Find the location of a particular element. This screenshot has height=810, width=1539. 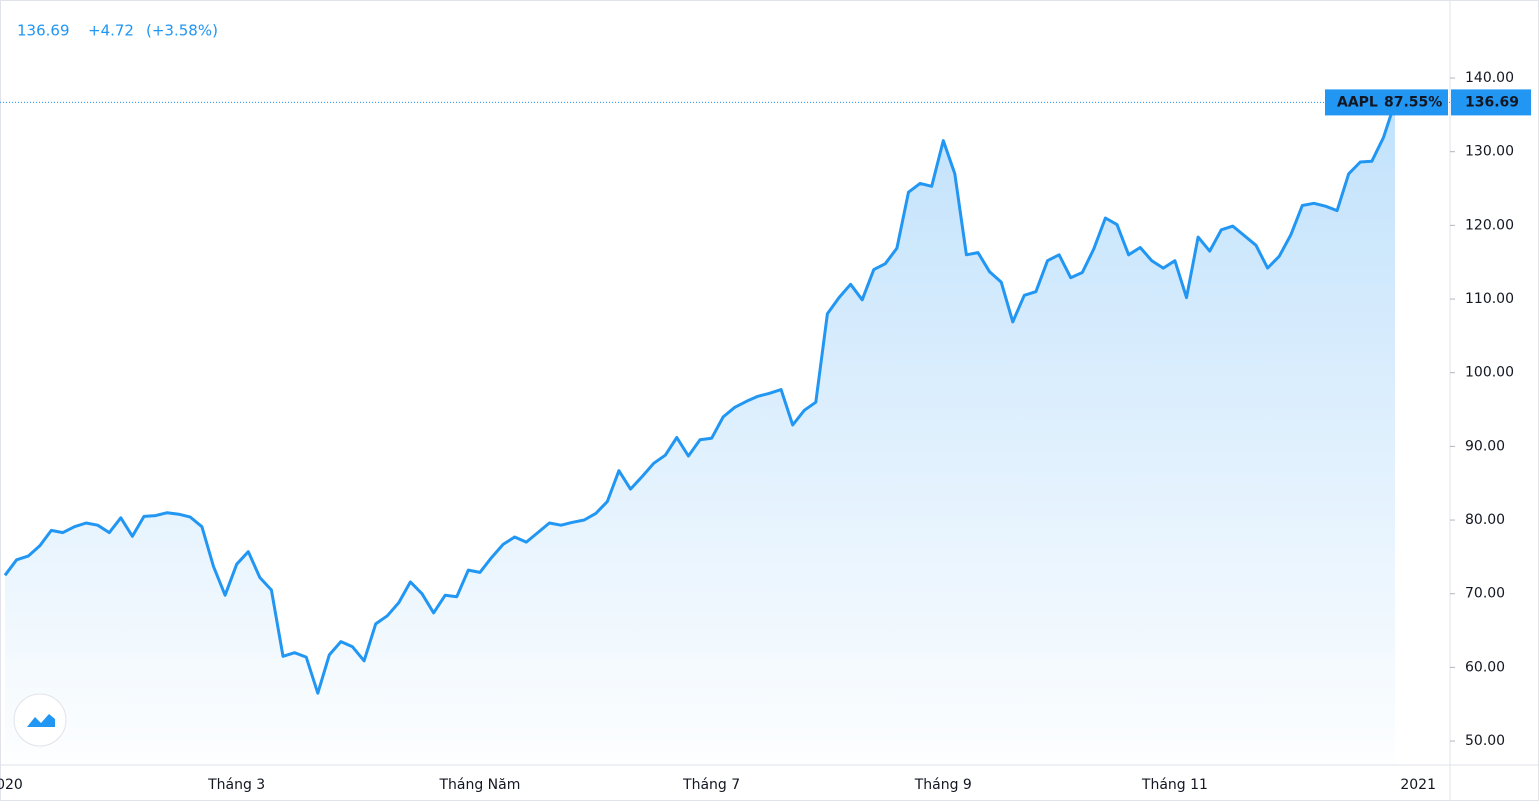

x-tick-label: Tháng 7 is located at coordinates (711, 785).